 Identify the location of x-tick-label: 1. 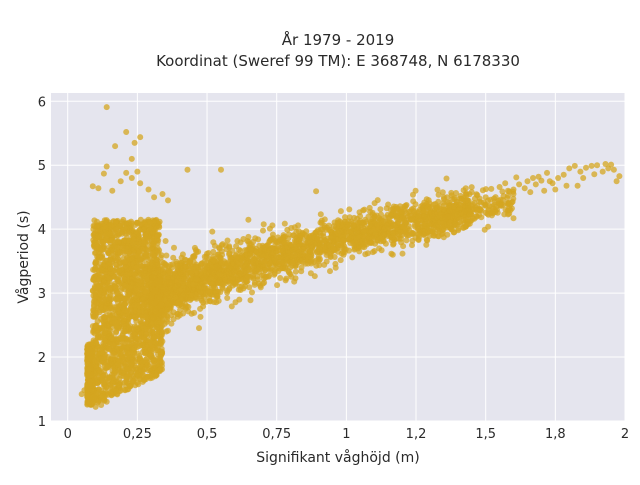
(346, 434).